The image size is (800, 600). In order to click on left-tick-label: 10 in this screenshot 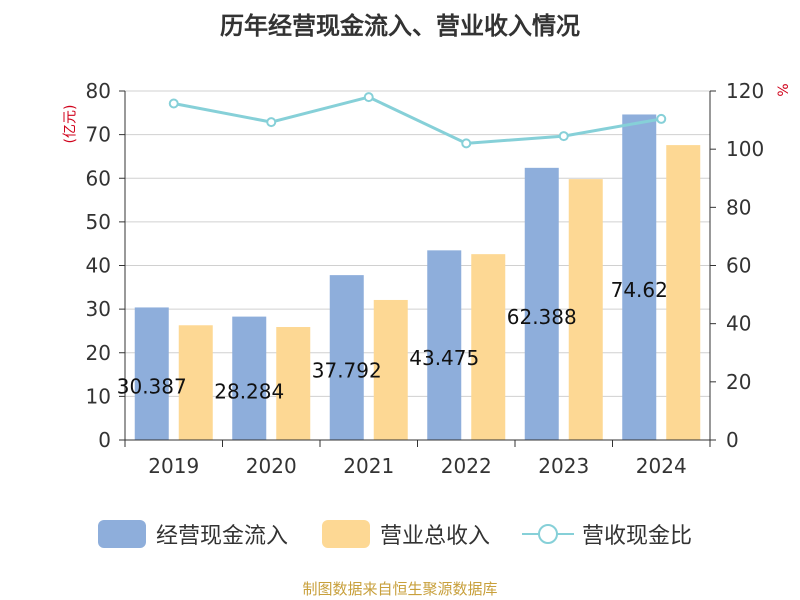, I will do `click(98, 396)`.